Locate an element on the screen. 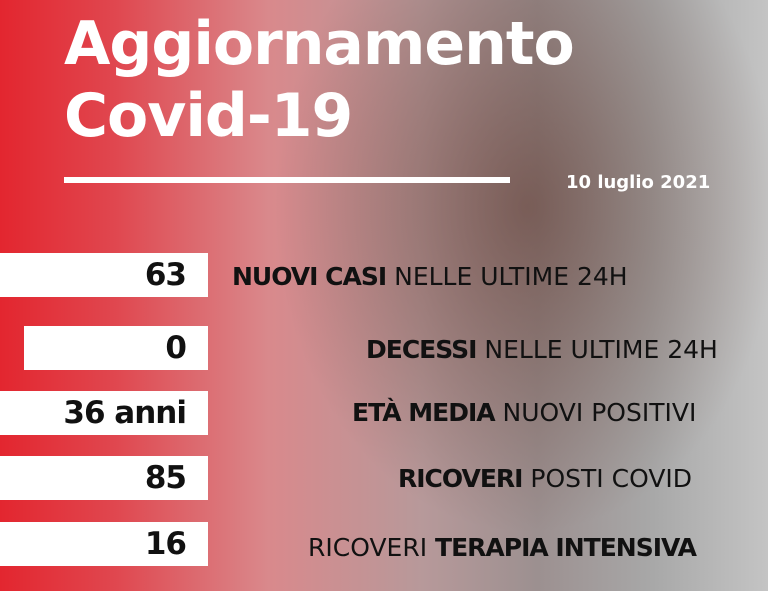 This screenshot has height=591, width=768. title-line1: Aggiornamento is located at coordinates (319, 44).